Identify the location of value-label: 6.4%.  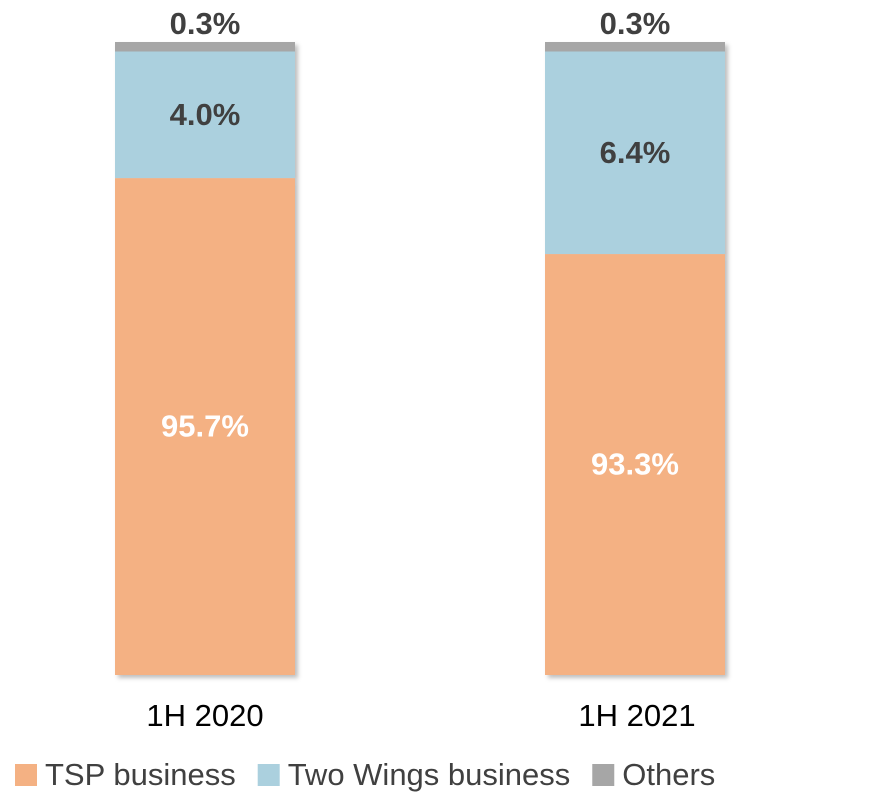
(635, 152).